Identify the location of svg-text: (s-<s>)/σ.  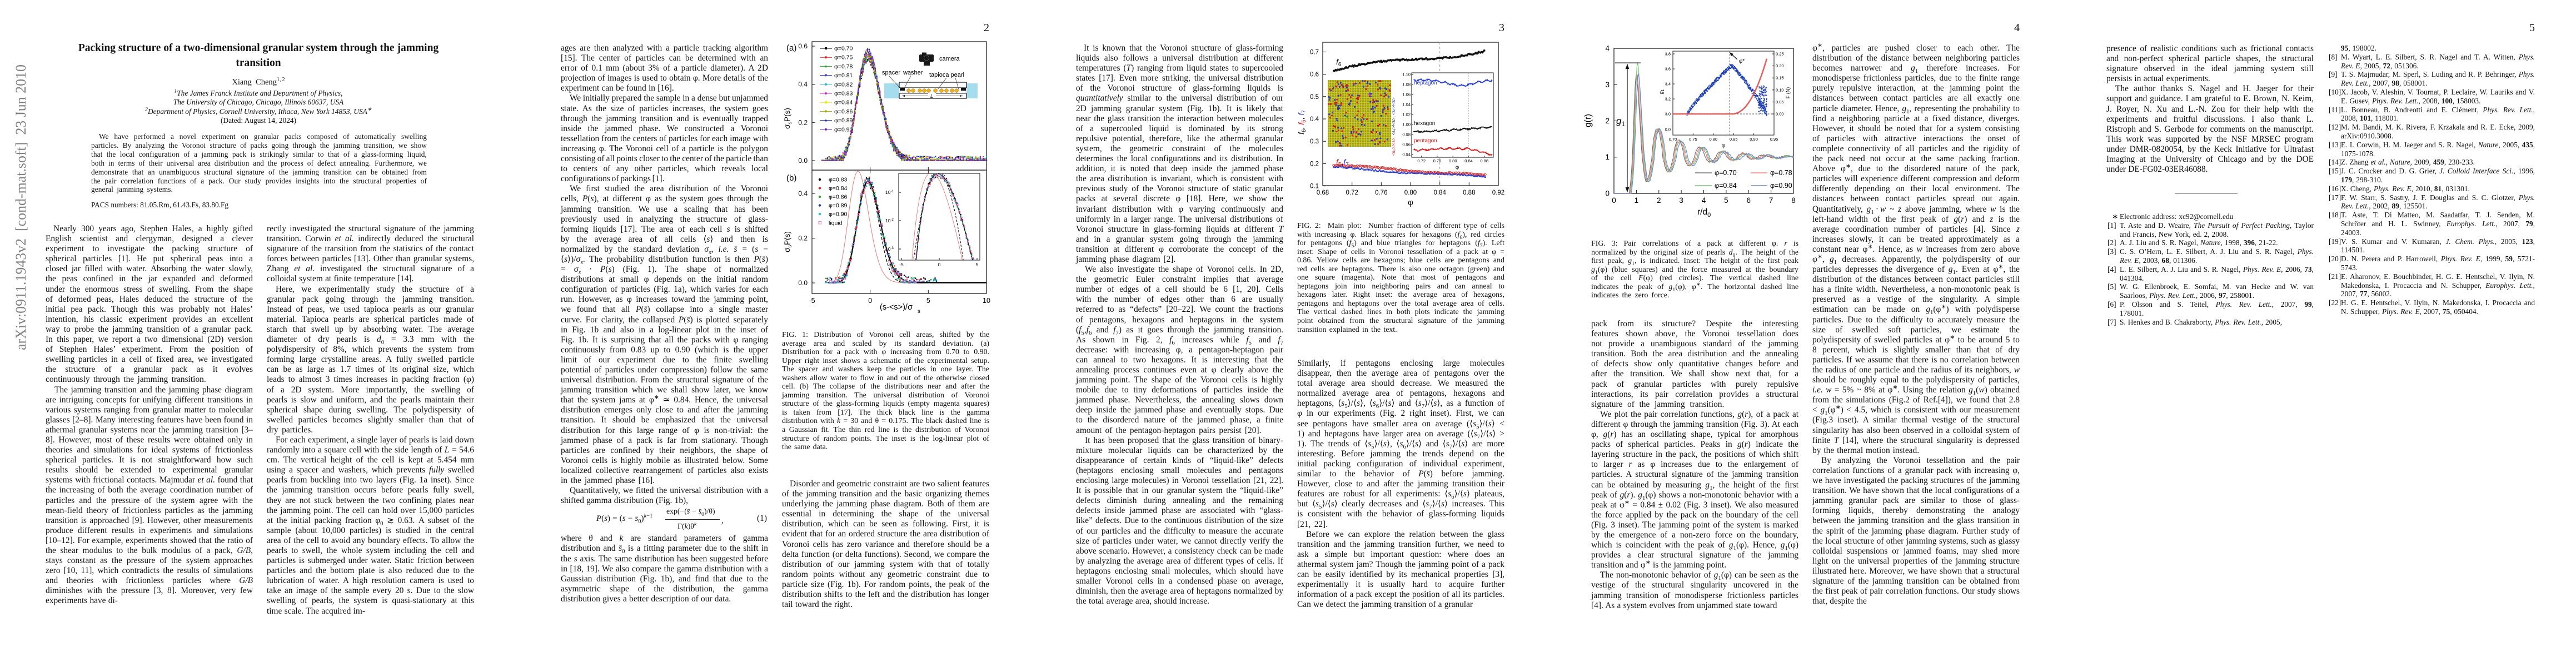
(896, 307).